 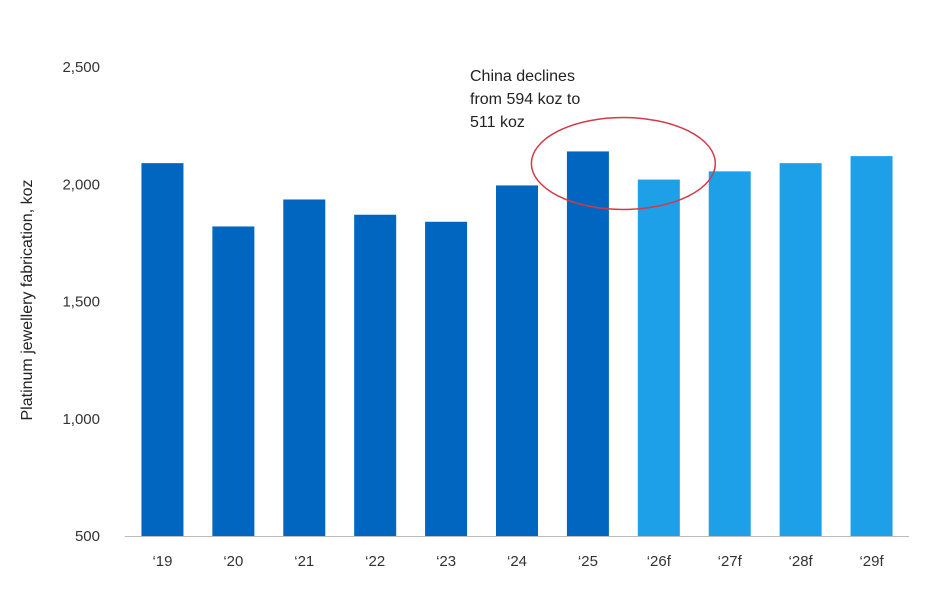 I want to click on x-axis-ticks: ‘19 ‘20 ‘21 ‘22 ‘23 ‘24 ‘25 ‘26f ‘27f ‘28f ‘29f, so click(x=518, y=561).